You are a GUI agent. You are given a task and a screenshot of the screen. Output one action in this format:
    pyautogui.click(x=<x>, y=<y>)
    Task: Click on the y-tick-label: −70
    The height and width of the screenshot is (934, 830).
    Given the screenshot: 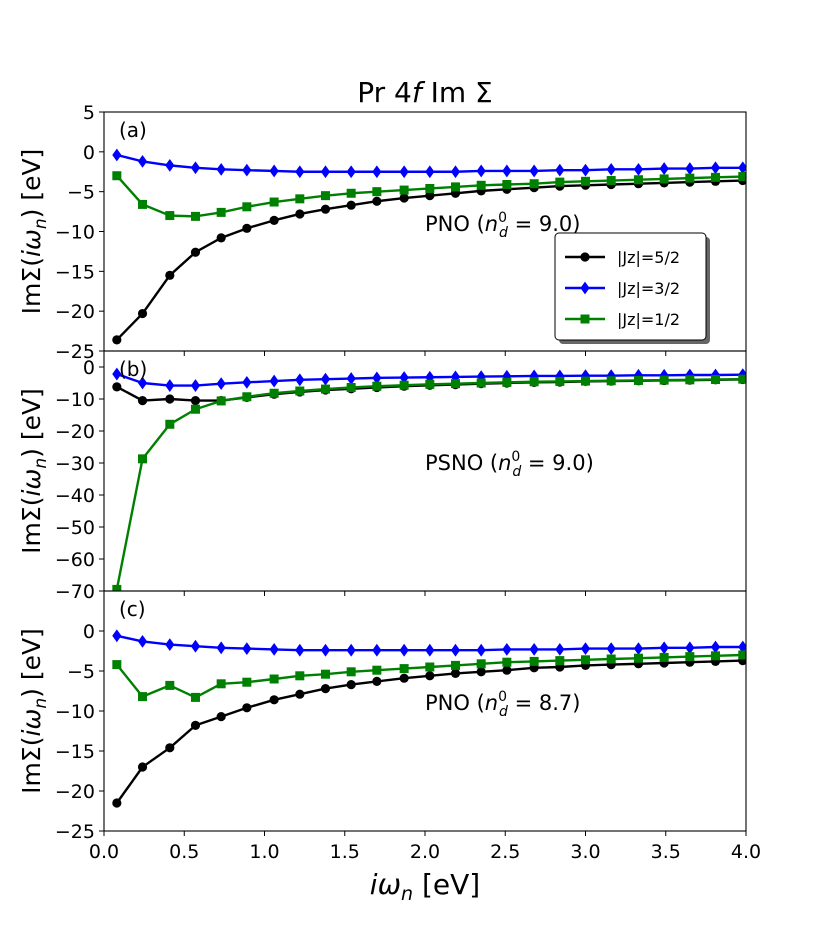 What is the action you would take?
    pyautogui.click(x=75, y=592)
    